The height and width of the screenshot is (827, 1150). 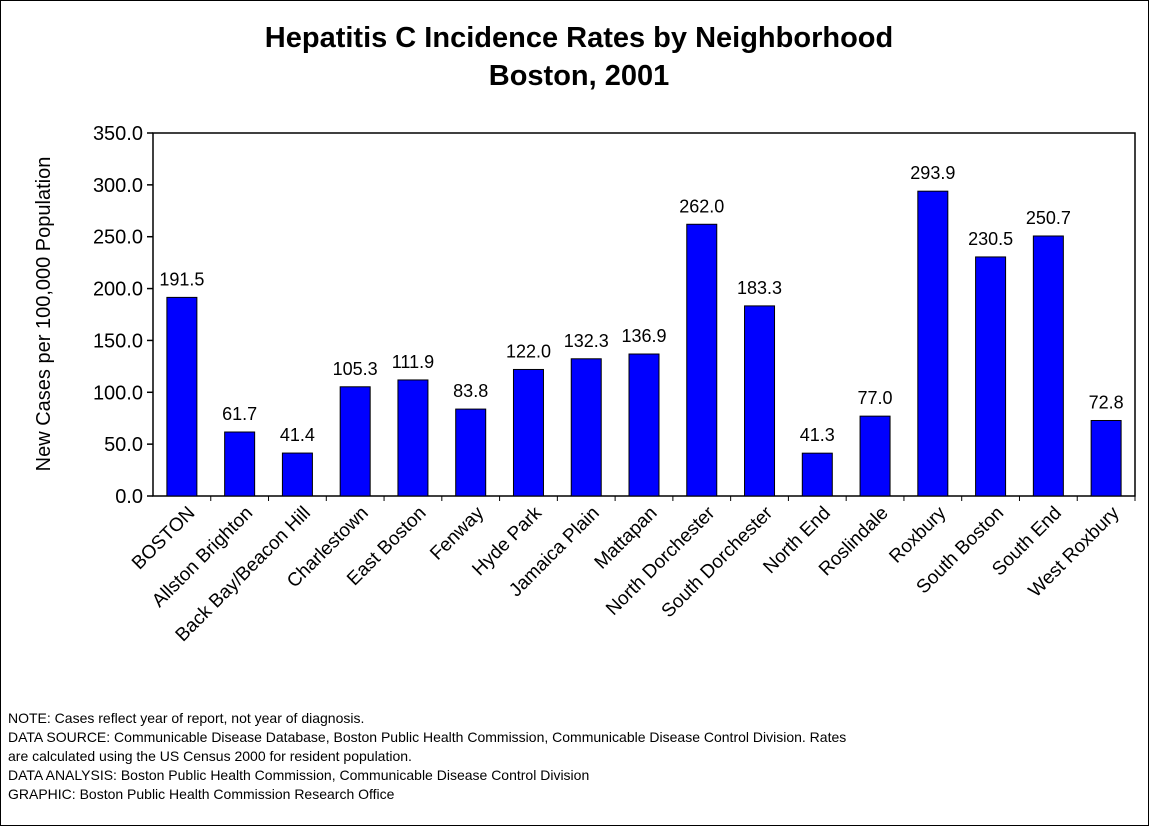 I want to click on data-label: 250.7, so click(x=1048, y=218).